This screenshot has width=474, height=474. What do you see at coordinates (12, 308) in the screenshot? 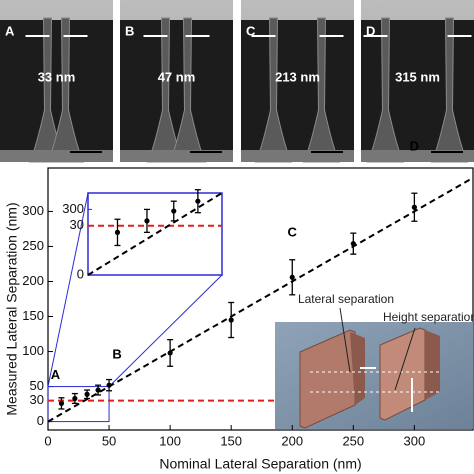
I see `y-axis-title: Measured Lateral Separation (nm)` at bounding box center [12, 308].